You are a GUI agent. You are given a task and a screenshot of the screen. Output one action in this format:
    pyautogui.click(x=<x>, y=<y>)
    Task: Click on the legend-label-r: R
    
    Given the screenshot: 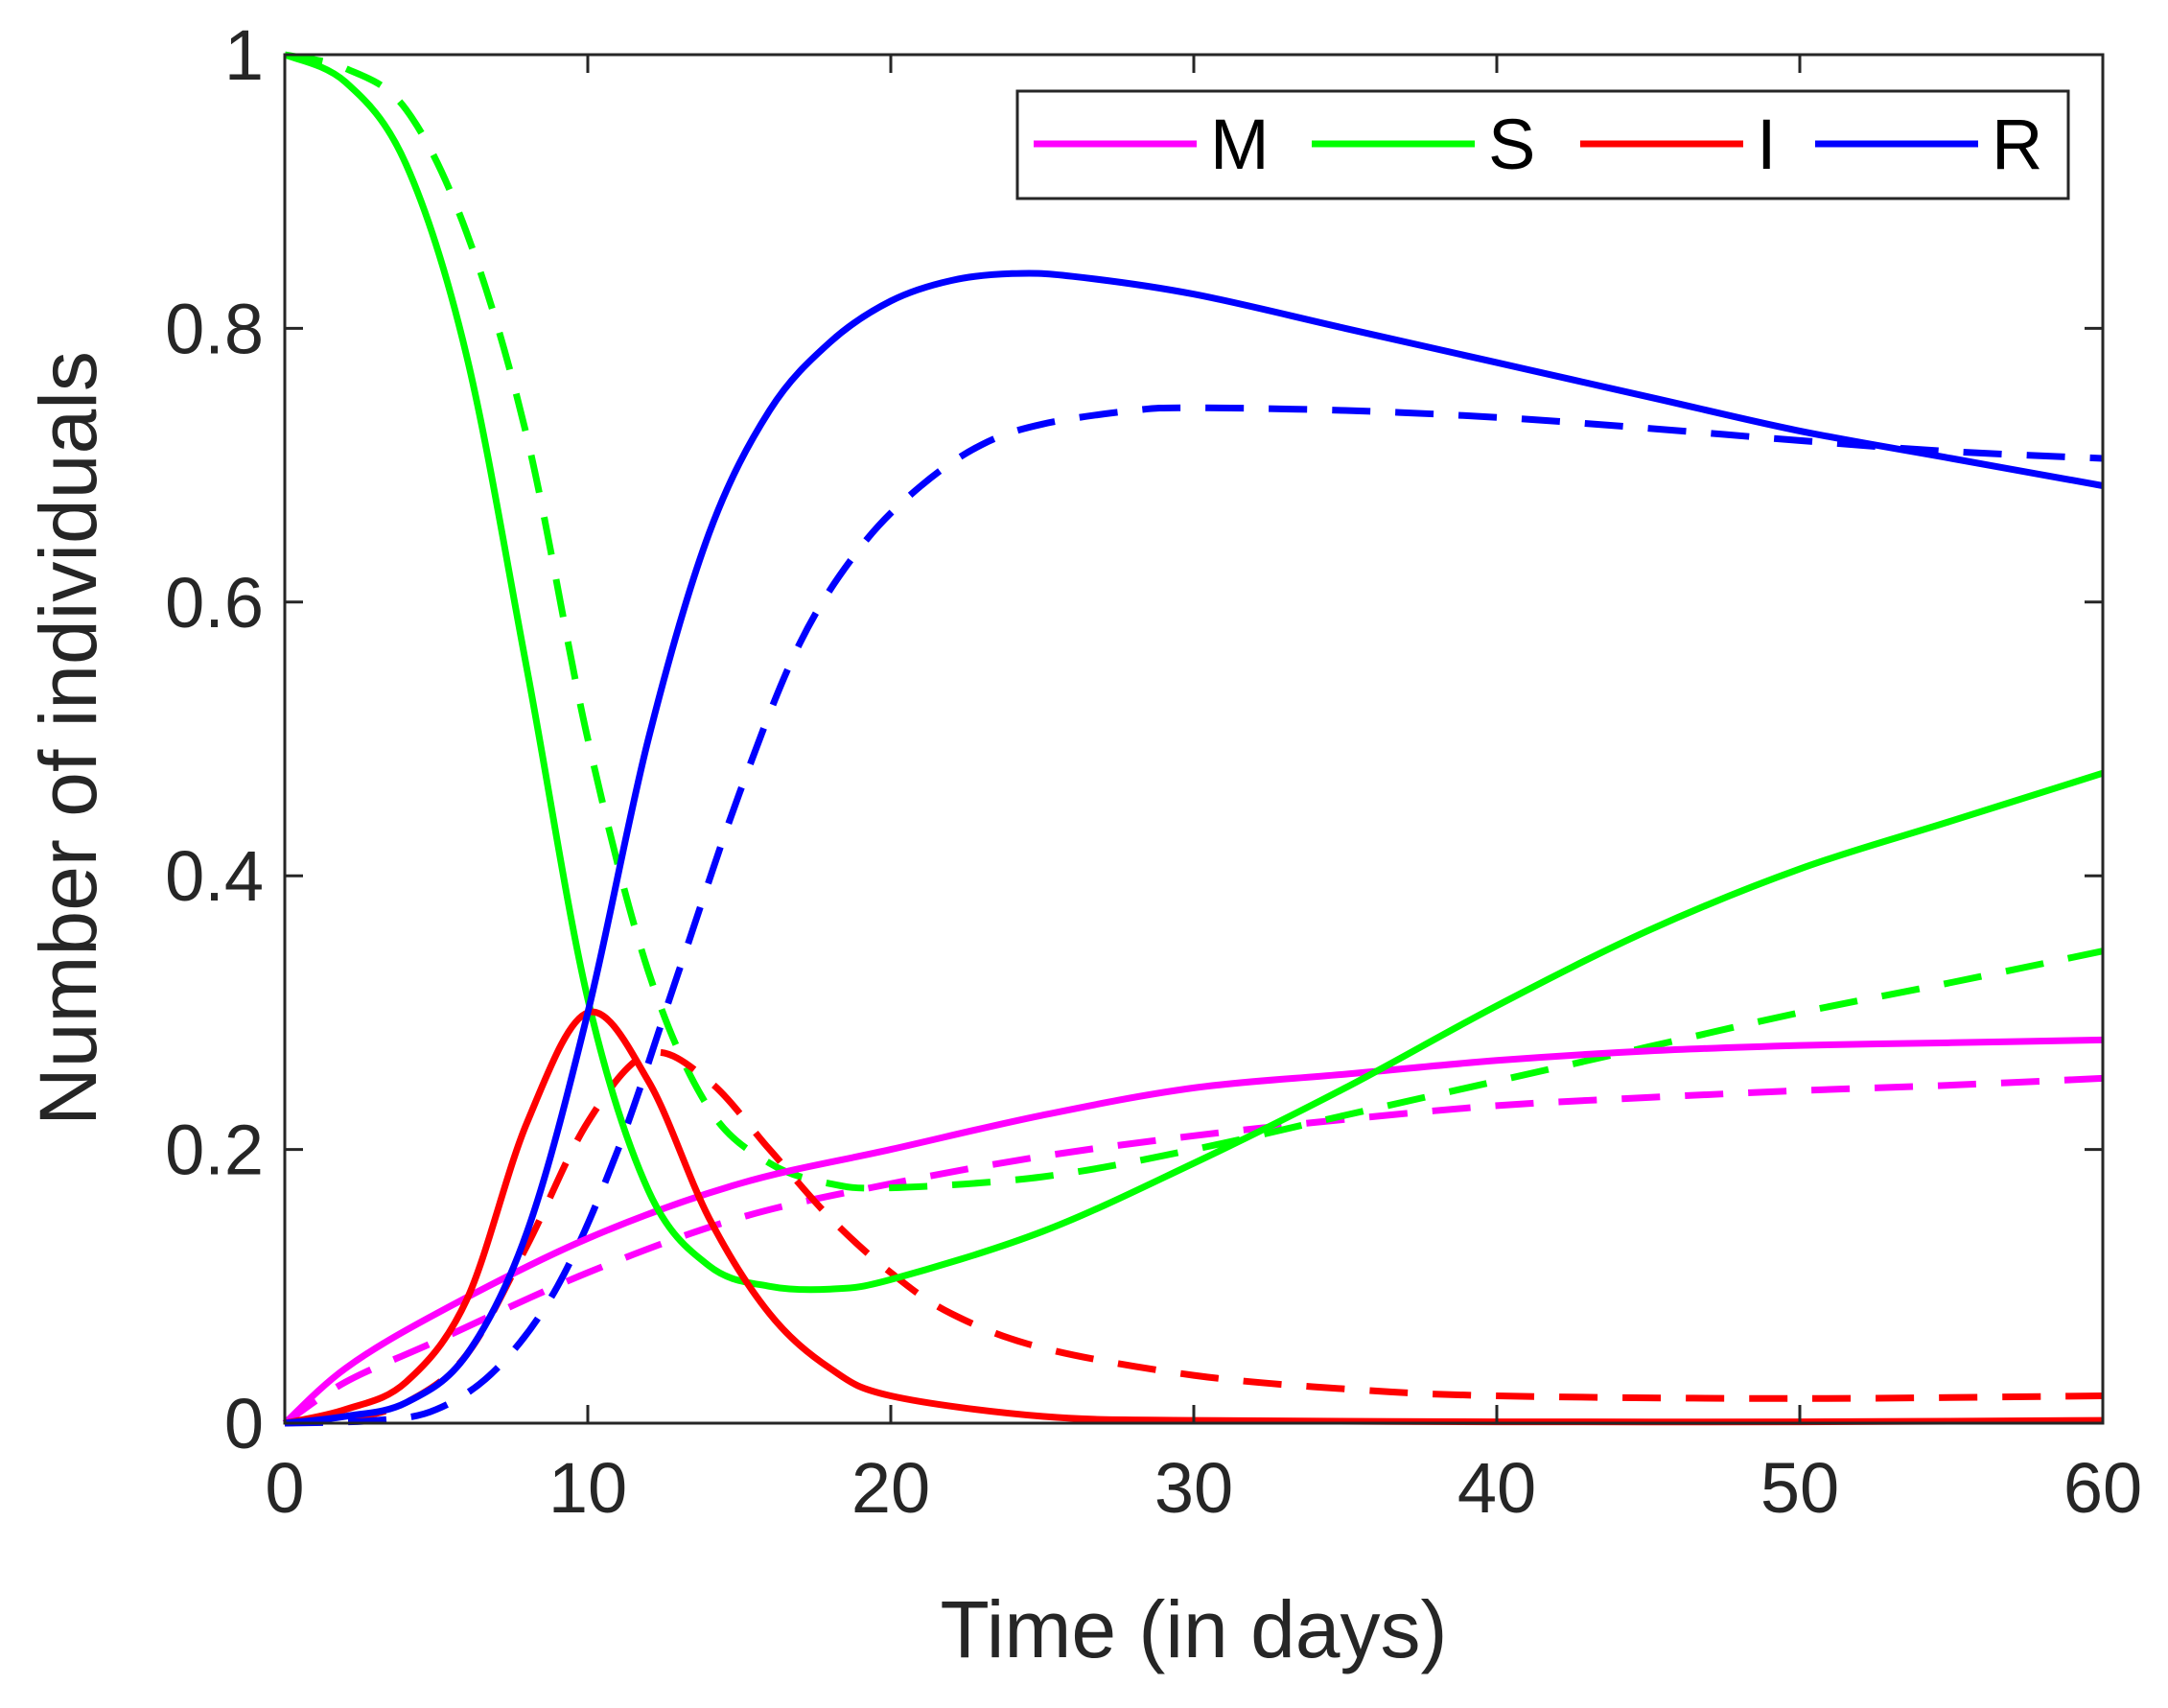 What is the action you would take?
    pyautogui.click(x=2017, y=145)
    